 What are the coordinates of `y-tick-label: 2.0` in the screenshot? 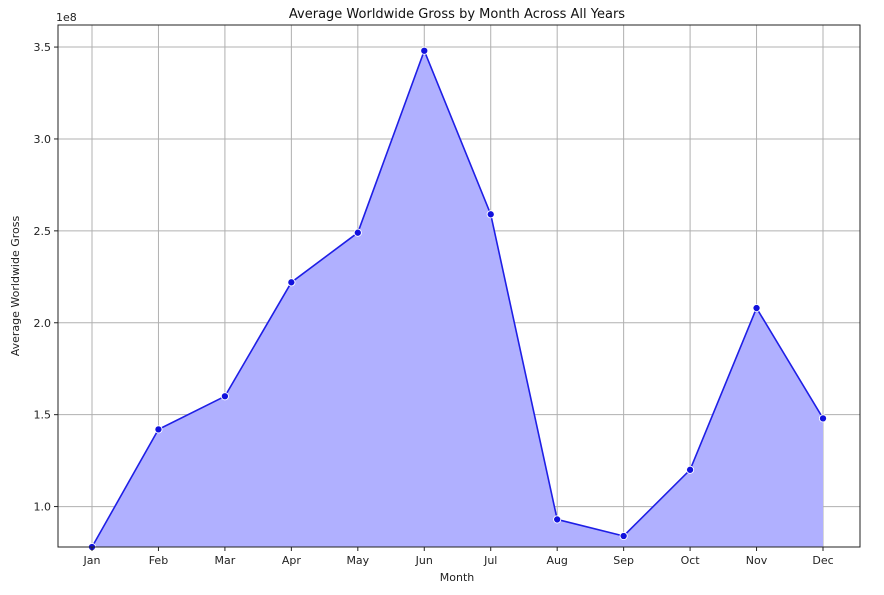 It's located at (43, 323).